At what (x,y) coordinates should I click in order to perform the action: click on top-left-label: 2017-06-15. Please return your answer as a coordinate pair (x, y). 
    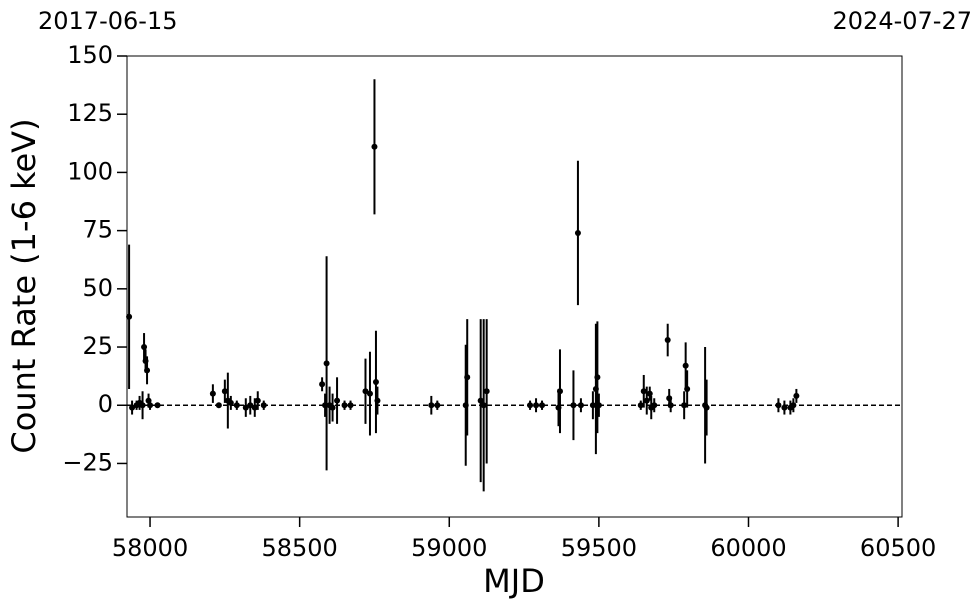
    Looking at the image, I should click on (107, 21).